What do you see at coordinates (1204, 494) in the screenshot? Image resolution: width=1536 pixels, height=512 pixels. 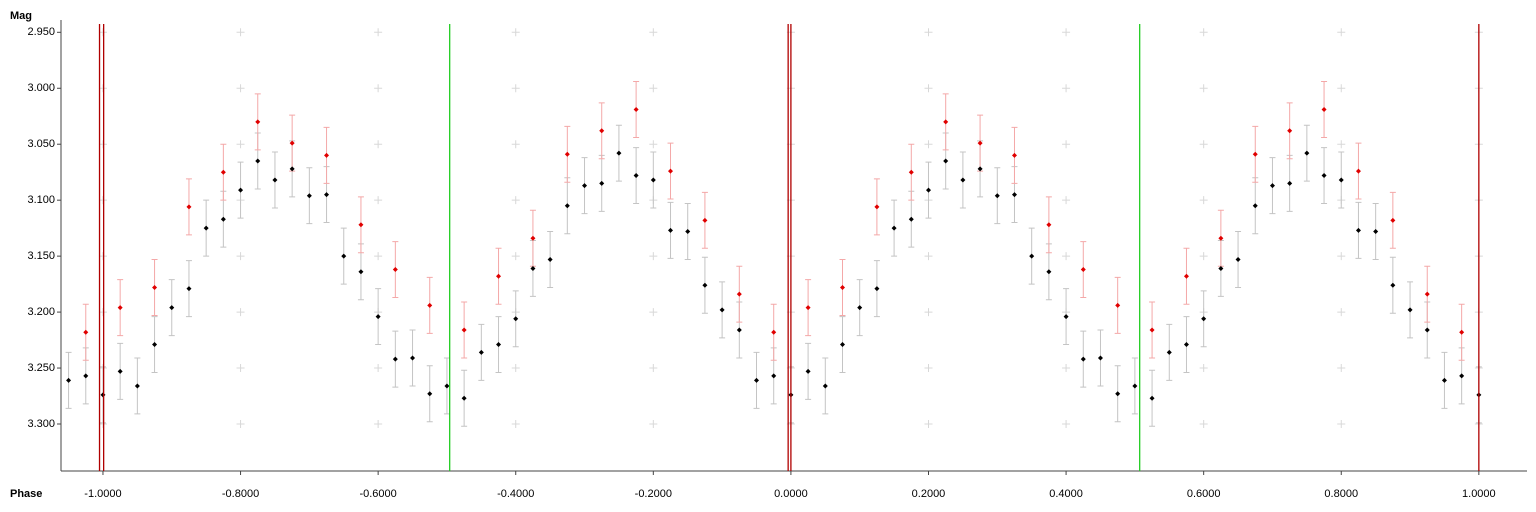 I see `x-tick-label: 0.6000` at bounding box center [1204, 494].